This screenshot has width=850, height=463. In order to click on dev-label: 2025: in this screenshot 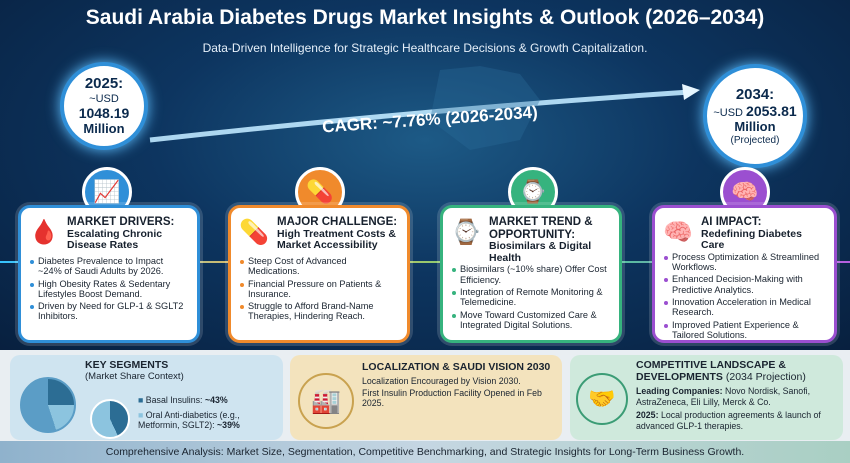, I will do `click(647, 415)`.